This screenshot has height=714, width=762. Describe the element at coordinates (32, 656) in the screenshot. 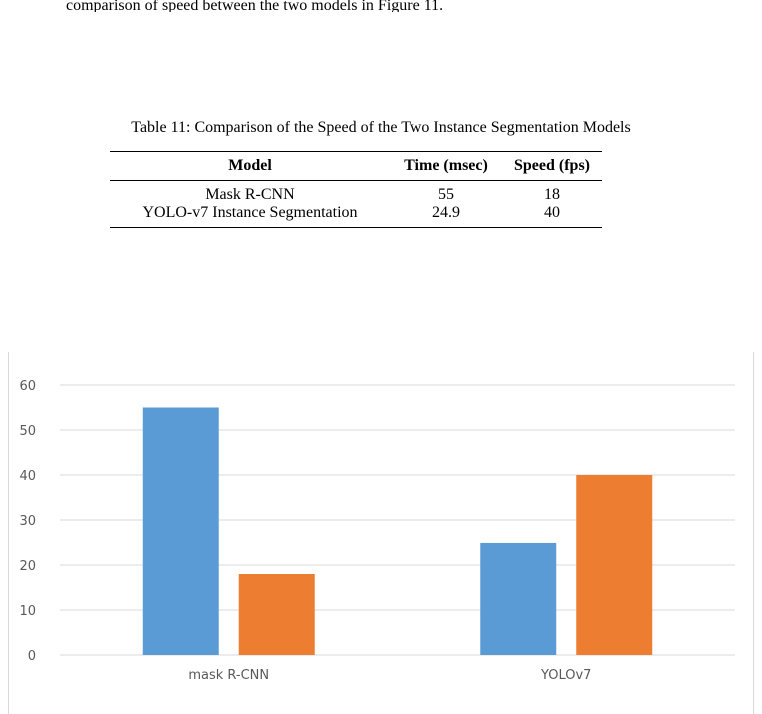

I see `y-tick-label: 0` at that location.